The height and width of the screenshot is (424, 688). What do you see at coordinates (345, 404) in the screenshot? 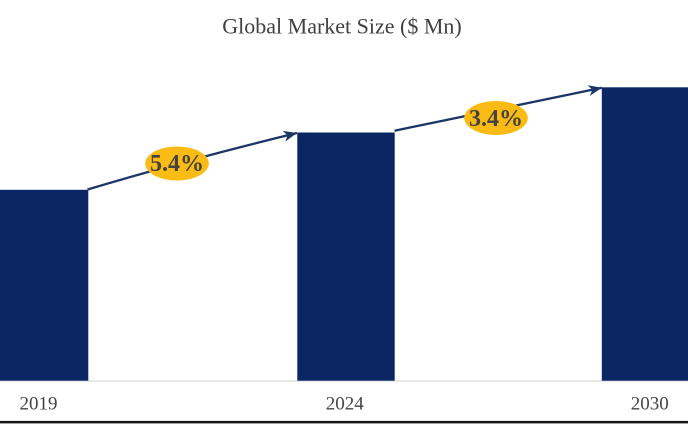
I see `svg-text: 2024` at bounding box center [345, 404].